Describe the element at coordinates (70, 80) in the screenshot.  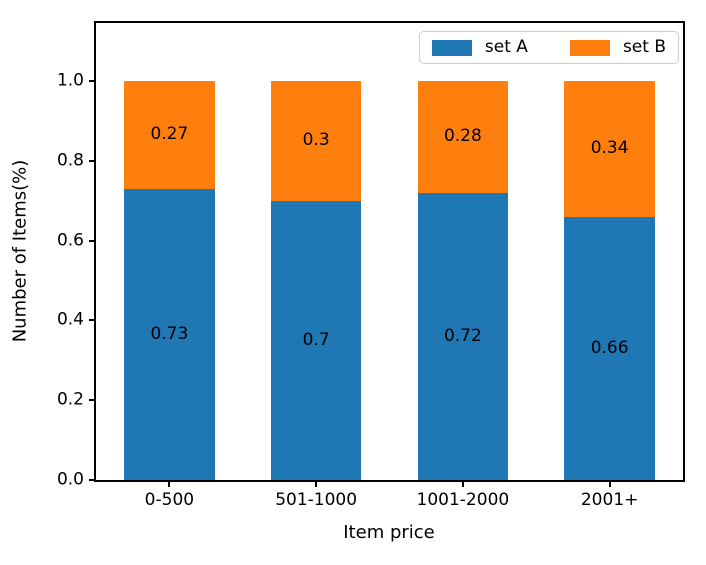
I see `y-tick-label: 1.0` at that location.